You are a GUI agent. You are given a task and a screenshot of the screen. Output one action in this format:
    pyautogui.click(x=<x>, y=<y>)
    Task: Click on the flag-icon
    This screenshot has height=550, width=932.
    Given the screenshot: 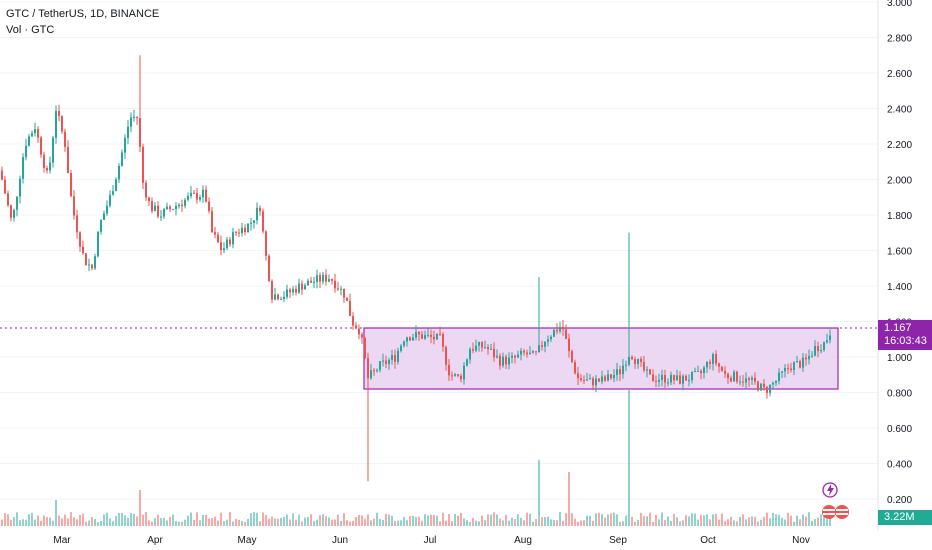 What is the action you would take?
    pyautogui.click(x=835, y=512)
    